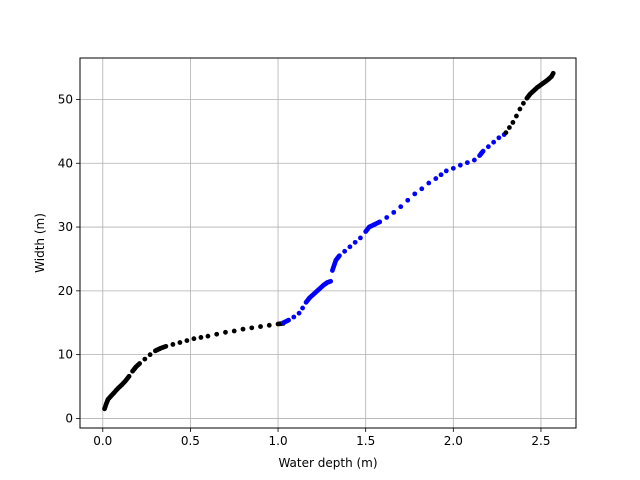 This screenshot has width=640, height=480. What do you see at coordinates (453, 441) in the screenshot?
I see `x-tick-label: 2.0` at bounding box center [453, 441].